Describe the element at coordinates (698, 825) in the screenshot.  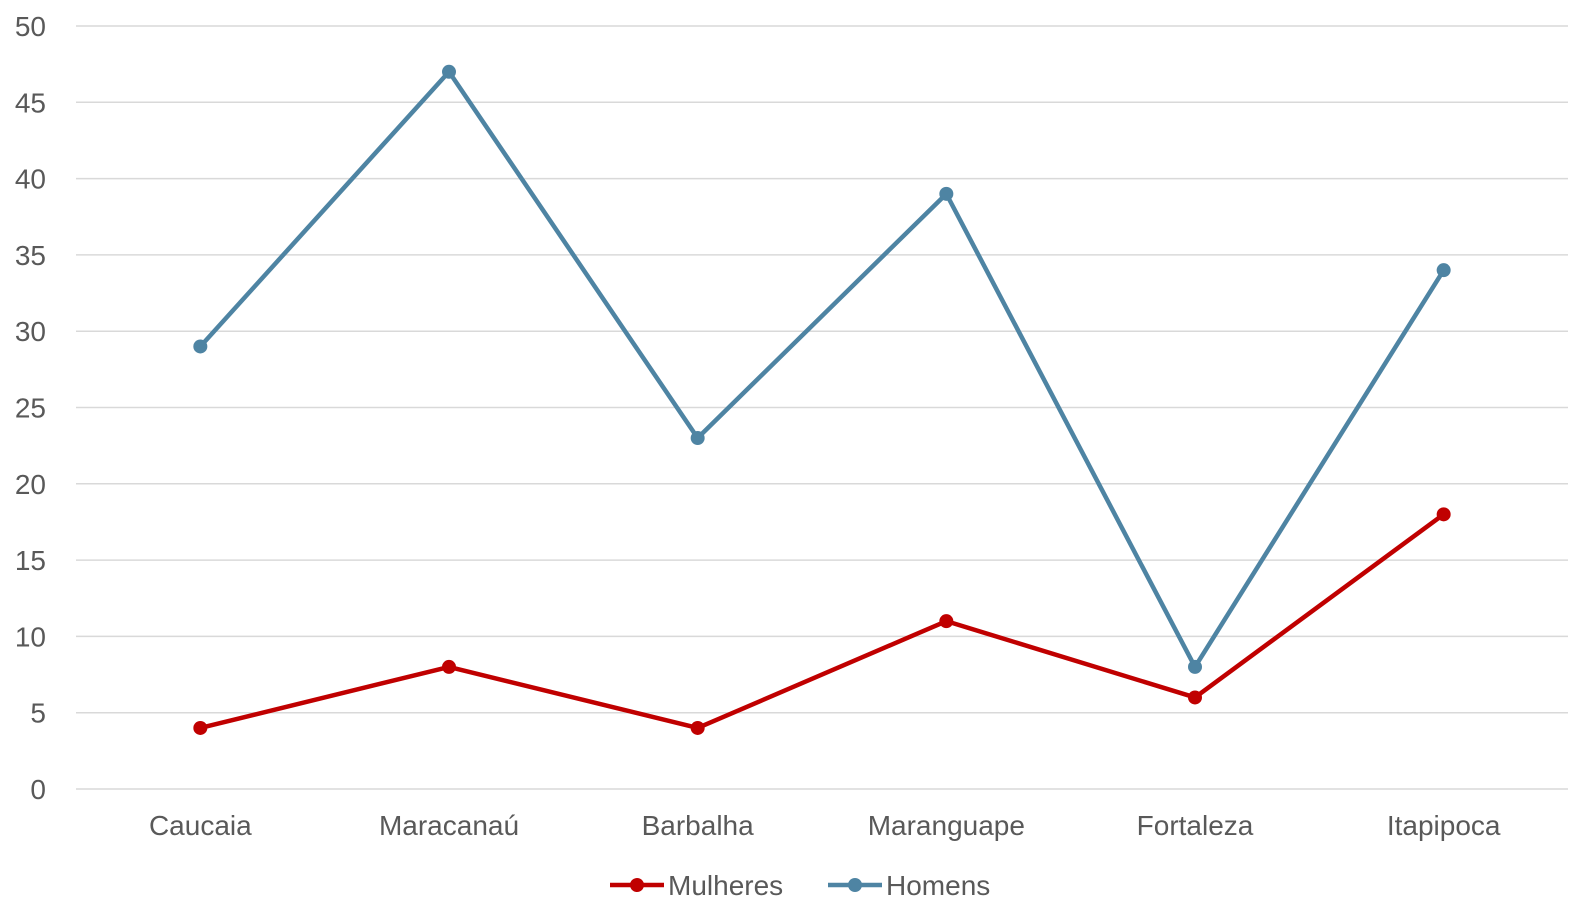
I see `x-tick-label: Barbalha` at that location.